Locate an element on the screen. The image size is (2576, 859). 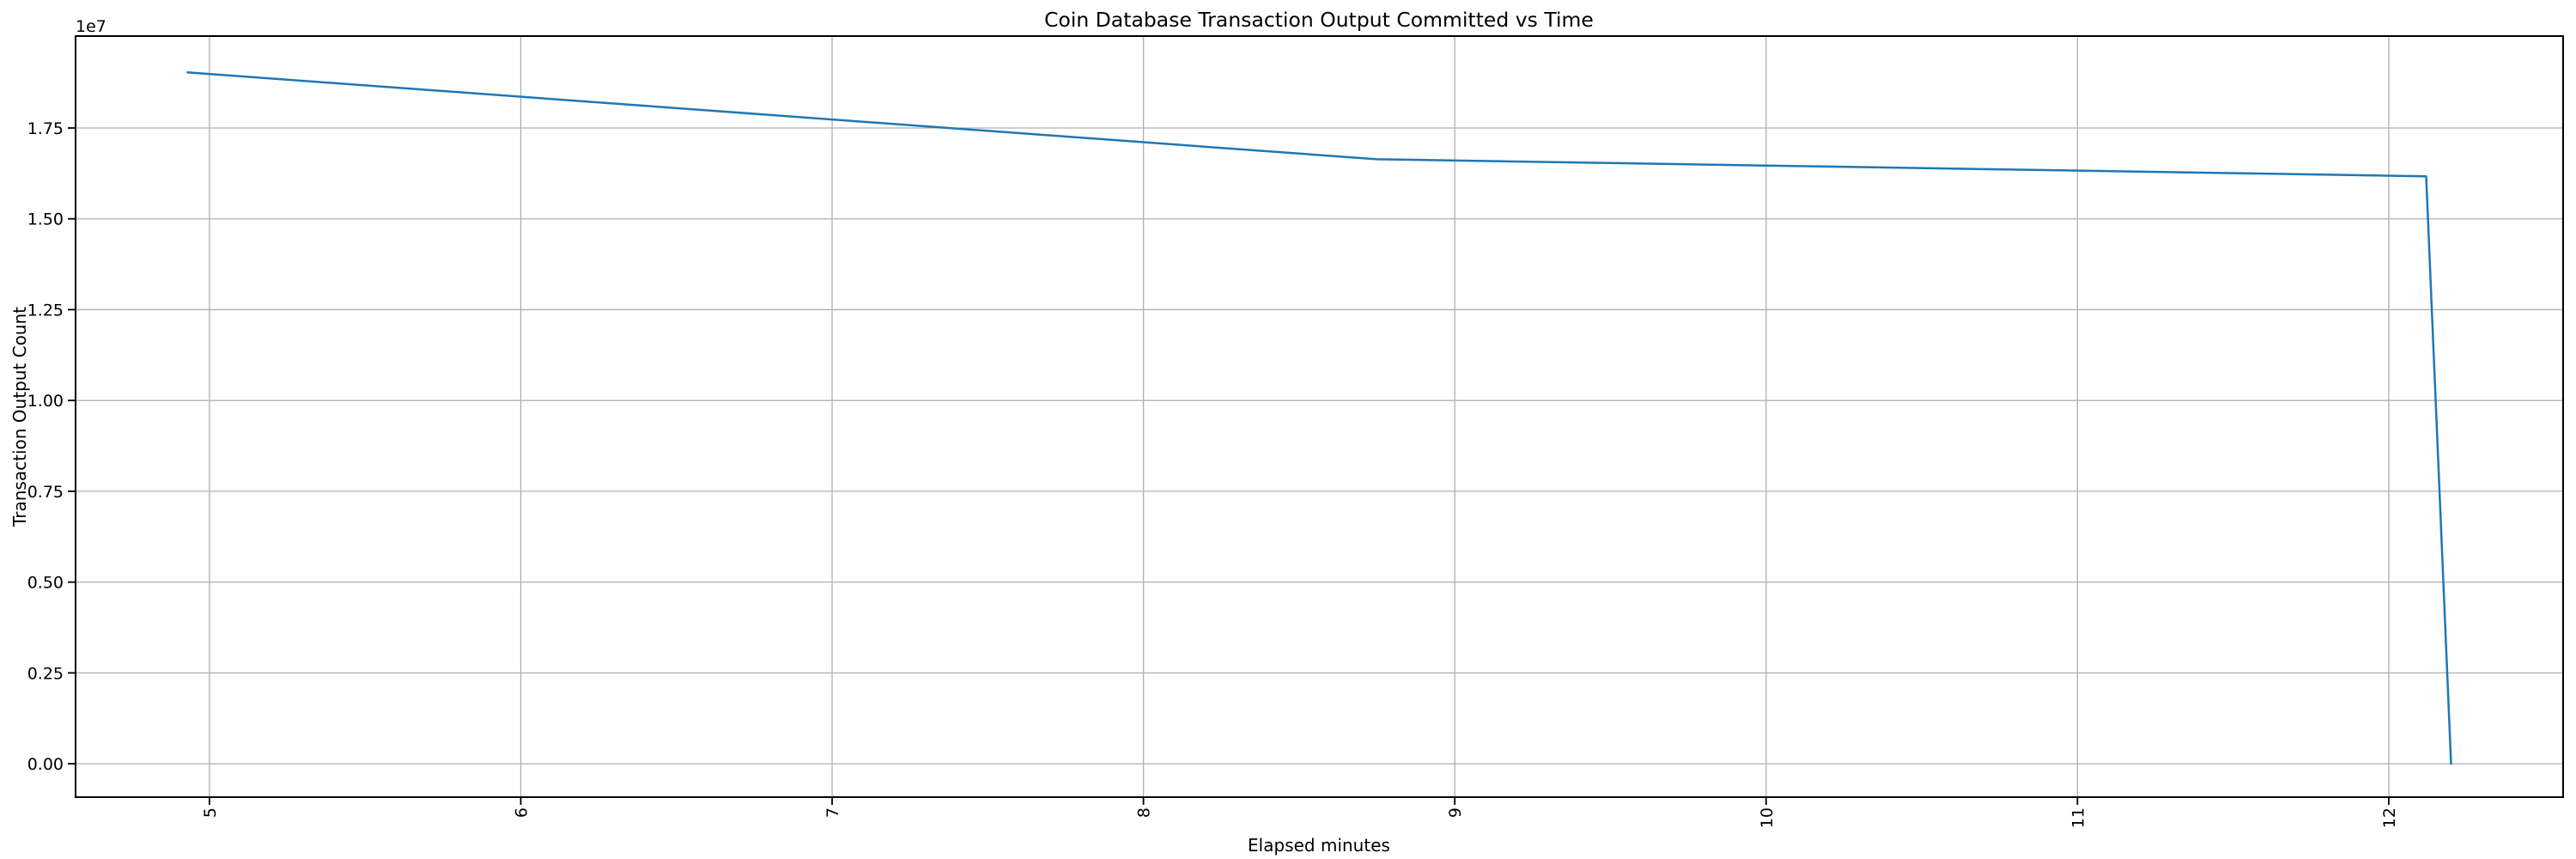
y-tick-label: 0.25 is located at coordinates (45, 674).